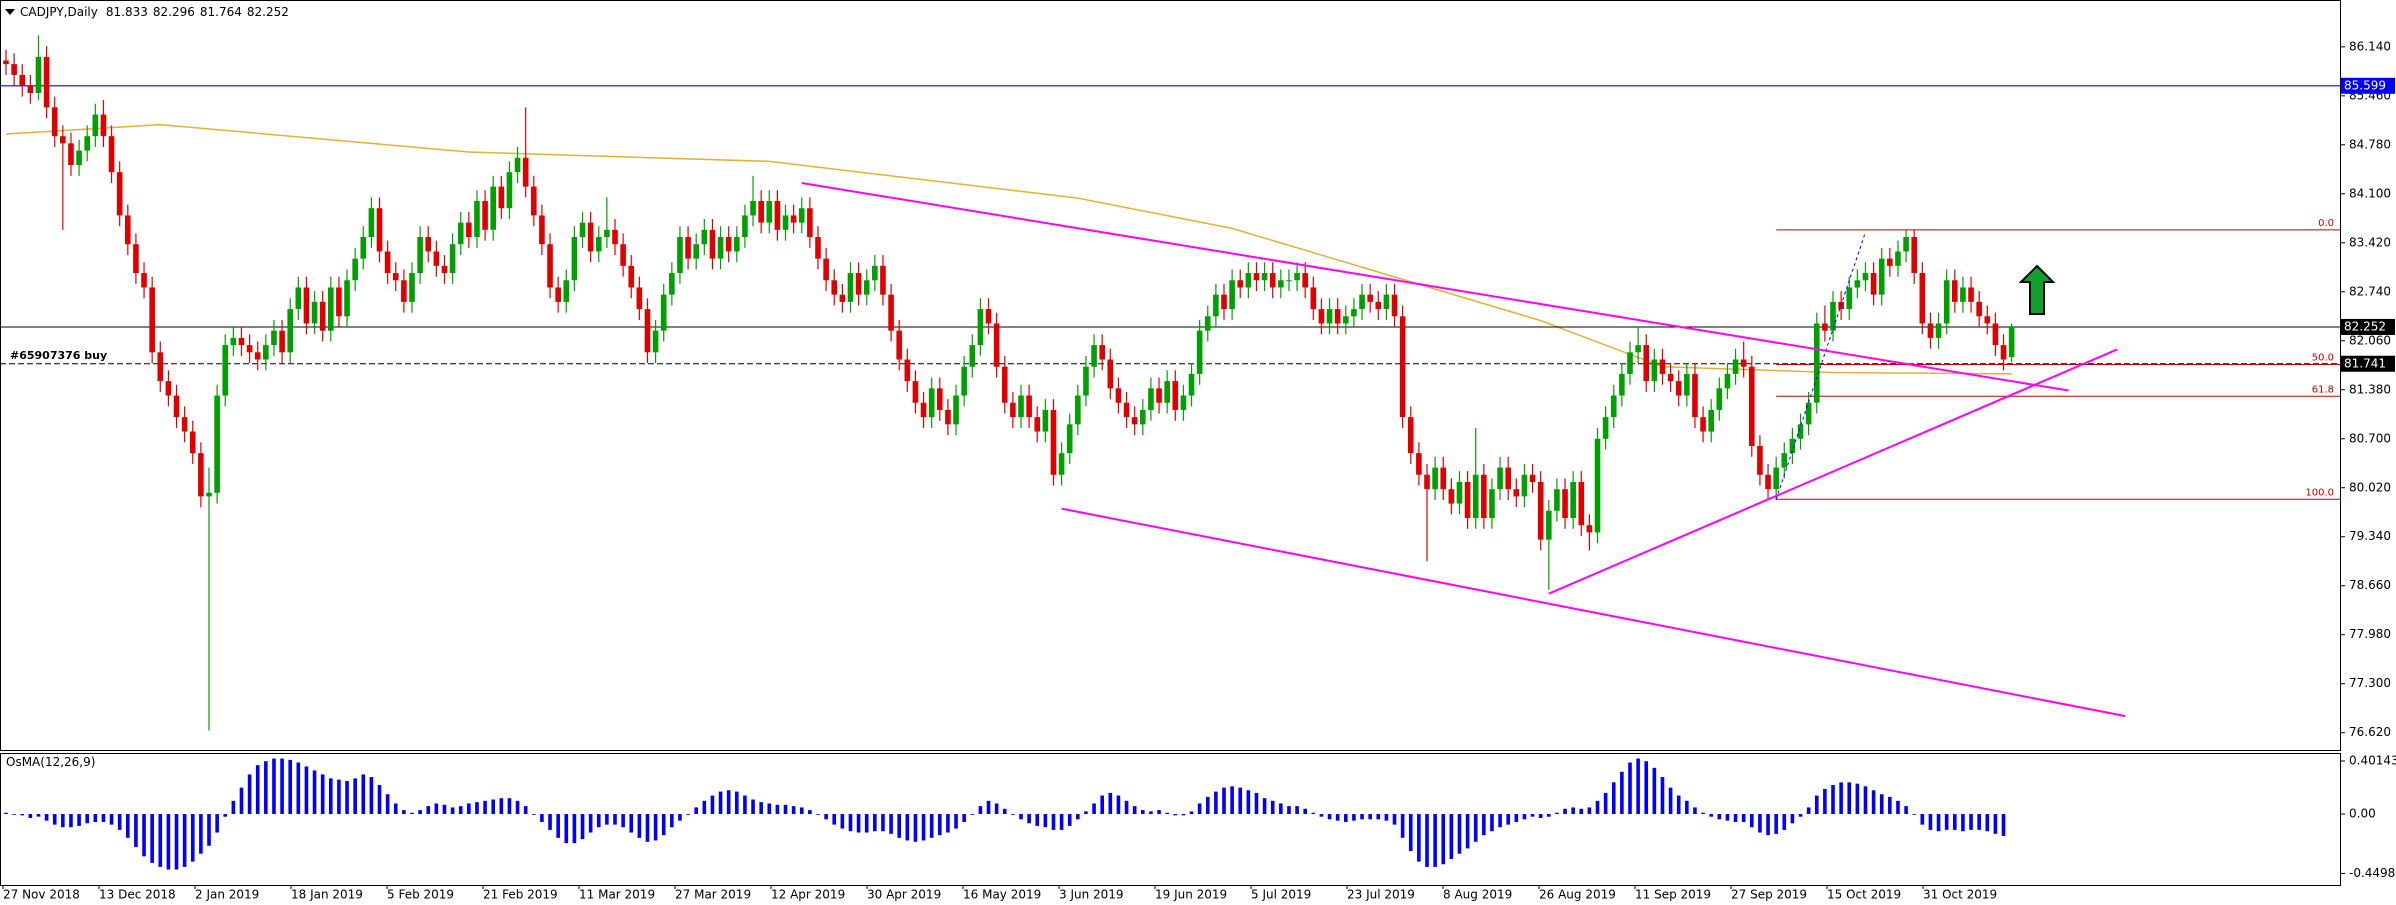 This screenshot has height=905, width=2396. What do you see at coordinates (1593, 612) in the screenshot?
I see `trendline` at bounding box center [1593, 612].